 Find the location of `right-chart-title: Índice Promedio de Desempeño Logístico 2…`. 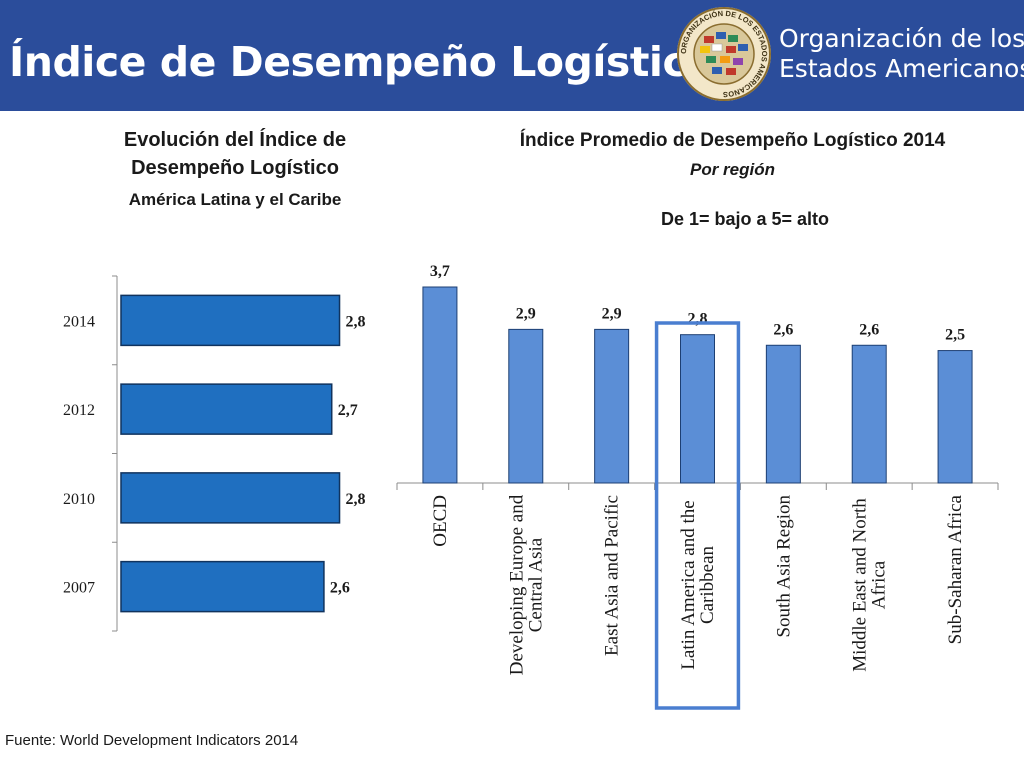

right-chart-title: Índice Promedio de Desempeño Logístico 2… is located at coordinates (732, 140).